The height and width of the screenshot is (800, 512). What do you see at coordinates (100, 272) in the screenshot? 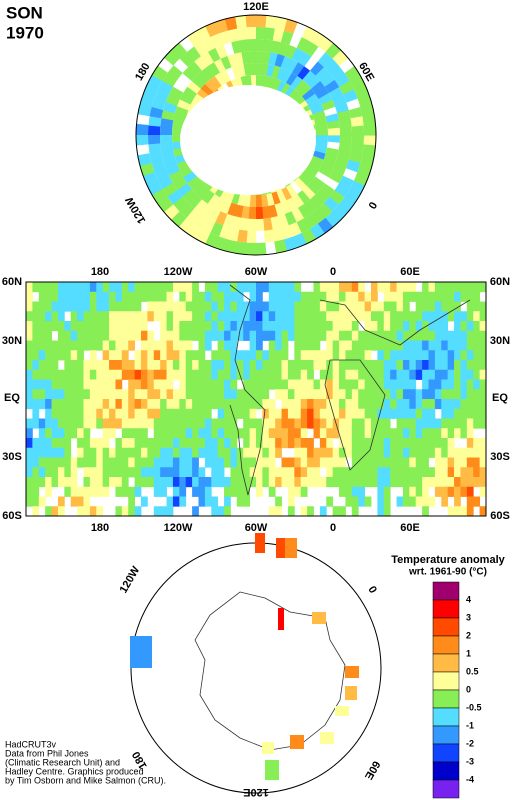
I see `x-label-top: 180` at bounding box center [100, 272].